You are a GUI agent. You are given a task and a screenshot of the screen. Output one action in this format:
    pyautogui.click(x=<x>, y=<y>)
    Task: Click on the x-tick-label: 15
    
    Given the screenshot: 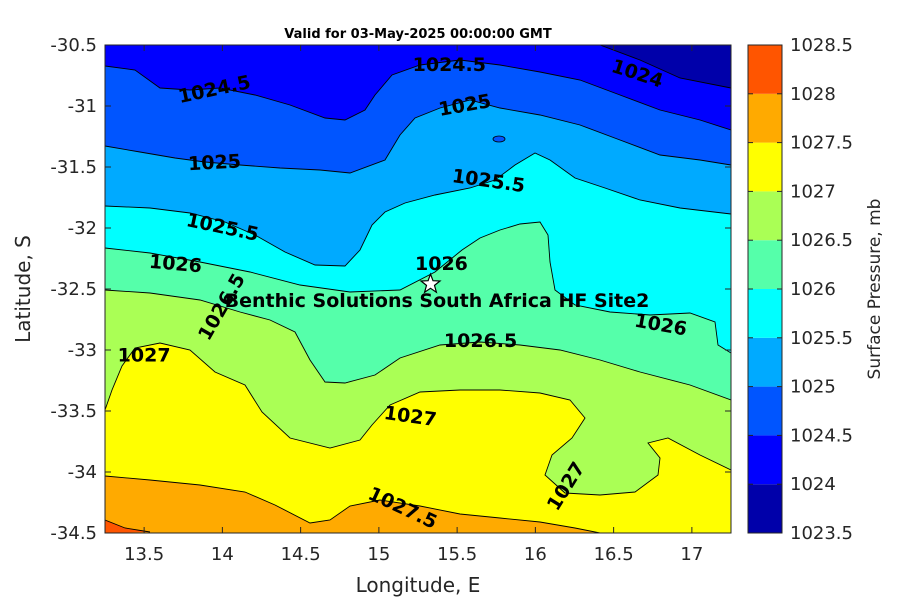 What is the action you would take?
    pyautogui.click(x=378, y=554)
    